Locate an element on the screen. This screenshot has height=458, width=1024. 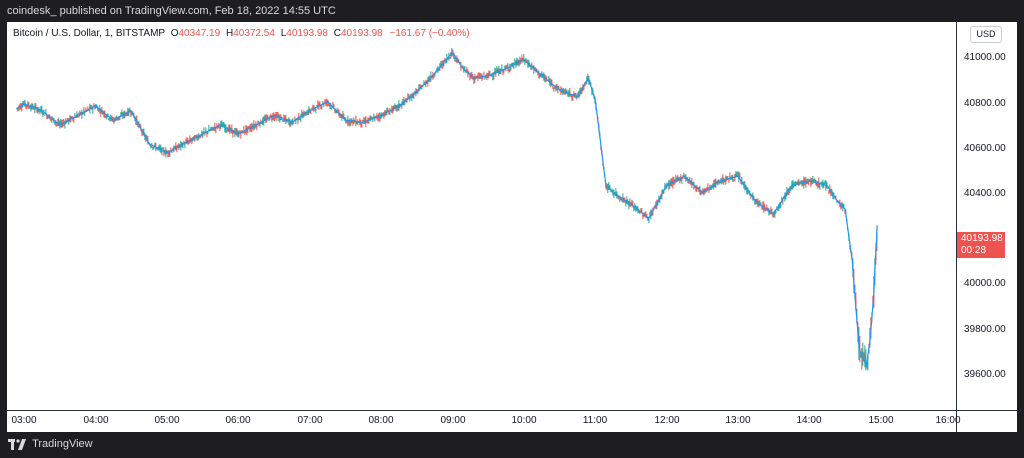
footer-branding: TradingView is located at coordinates (50, 446).